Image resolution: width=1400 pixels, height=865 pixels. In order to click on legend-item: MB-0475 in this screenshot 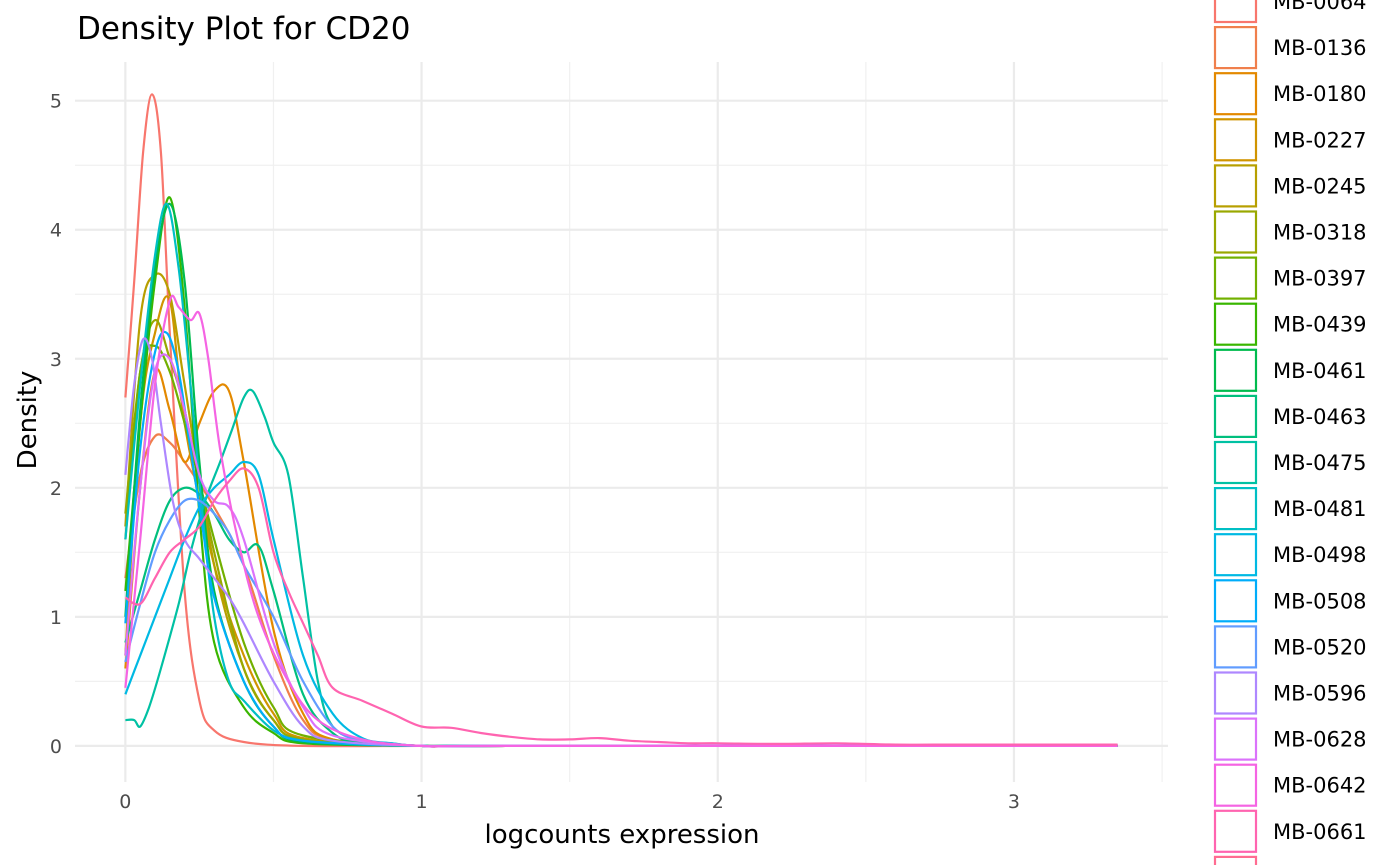, I will do `click(1290, 462)`.